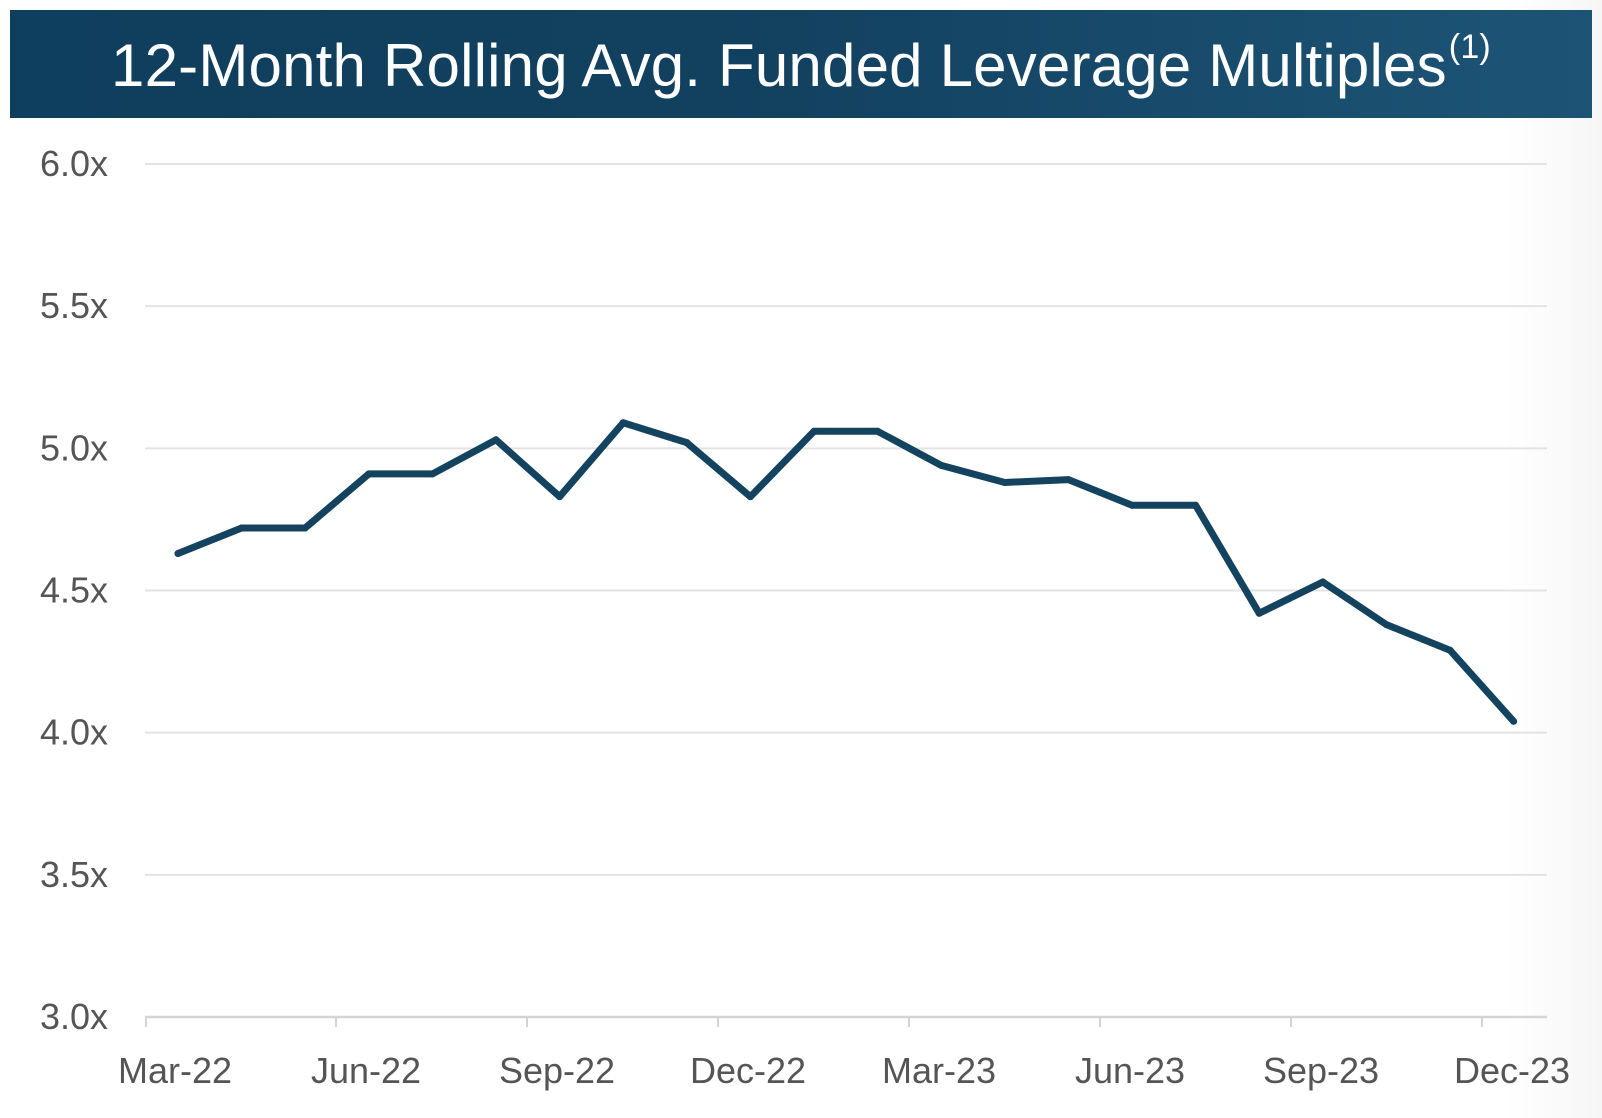 Image resolution: width=1602 pixels, height=1118 pixels. What do you see at coordinates (74, 874) in the screenshot?
I see `y-tick-label: 3.5x` at bounding box center [74, 874].